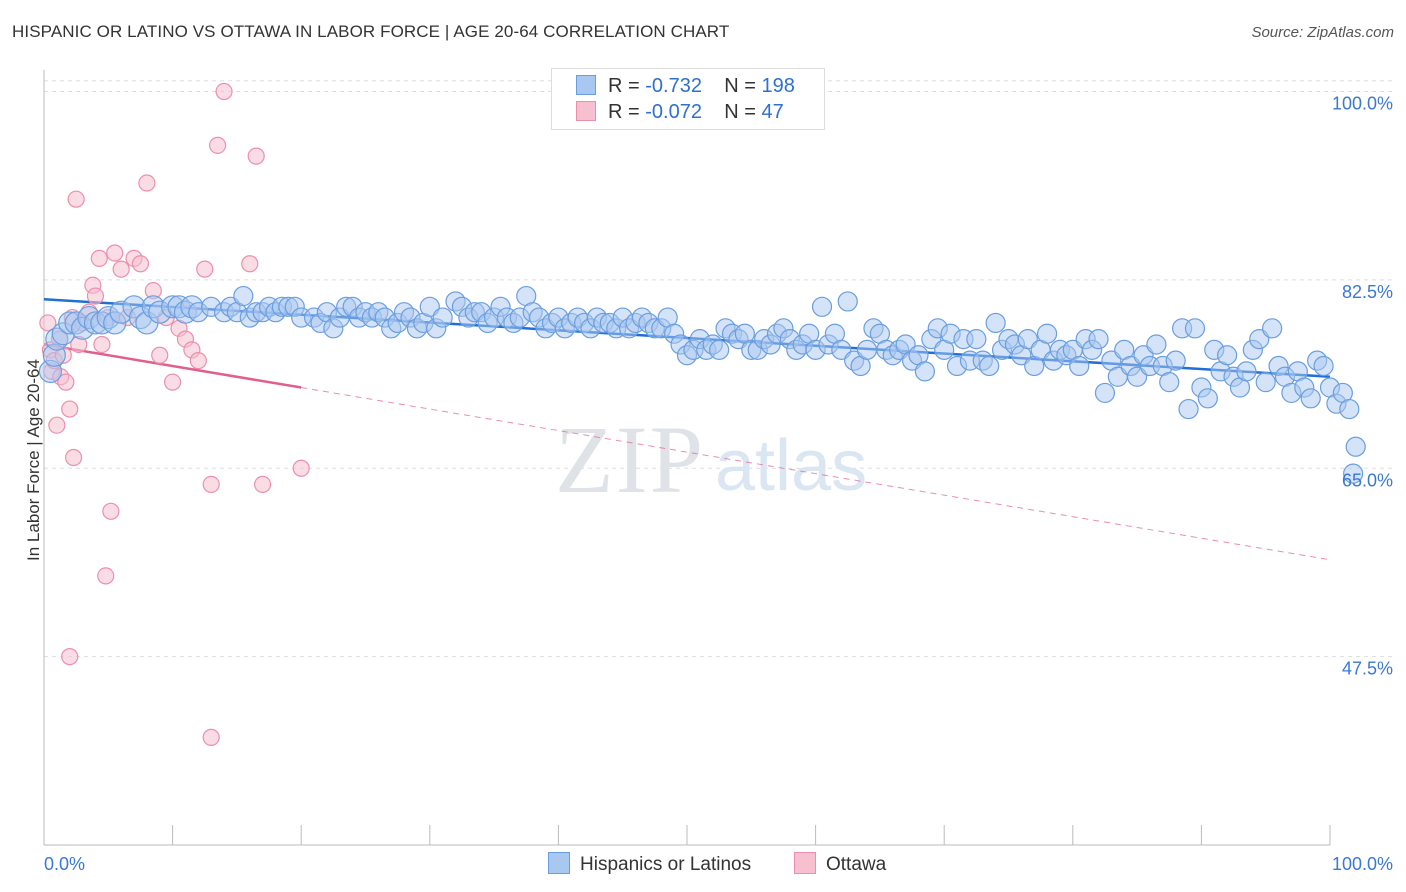  I want to click on y-tick-label: 82.5%, so click(1367, 292).